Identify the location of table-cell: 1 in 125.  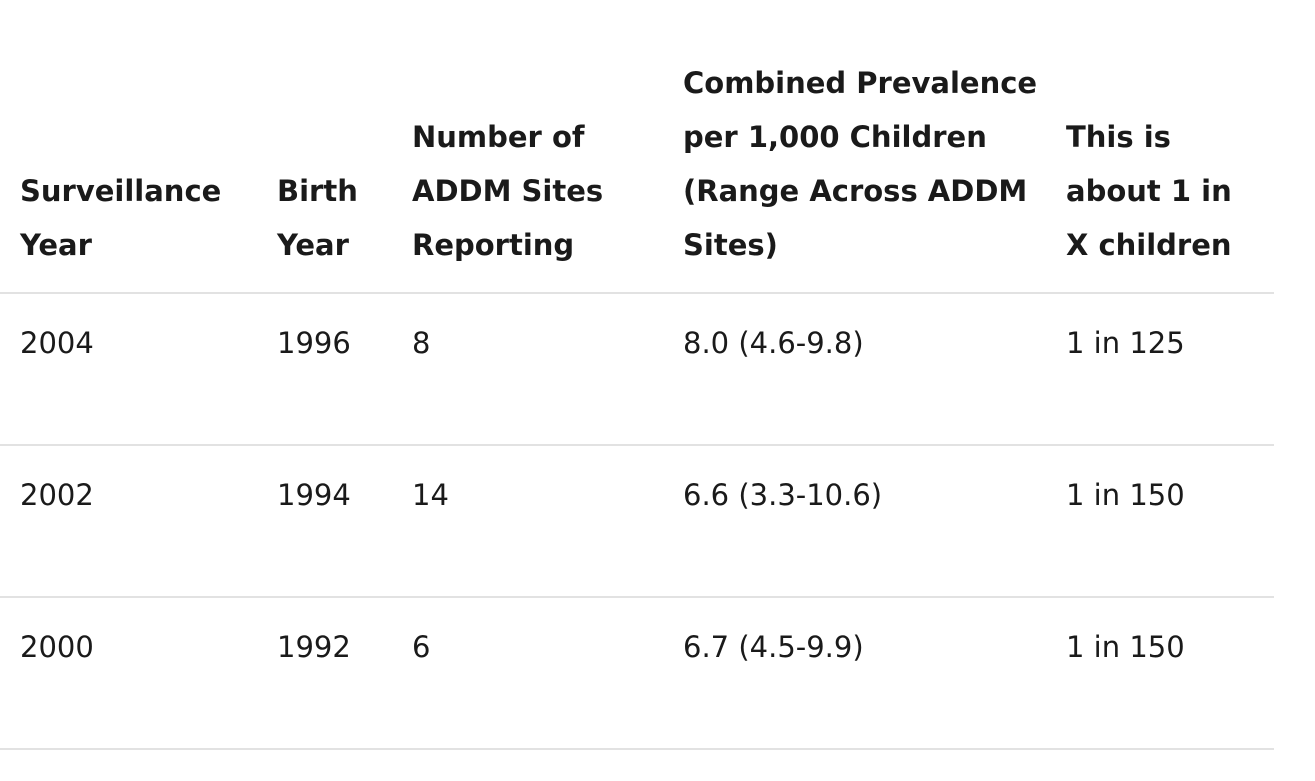
(1170, 368).